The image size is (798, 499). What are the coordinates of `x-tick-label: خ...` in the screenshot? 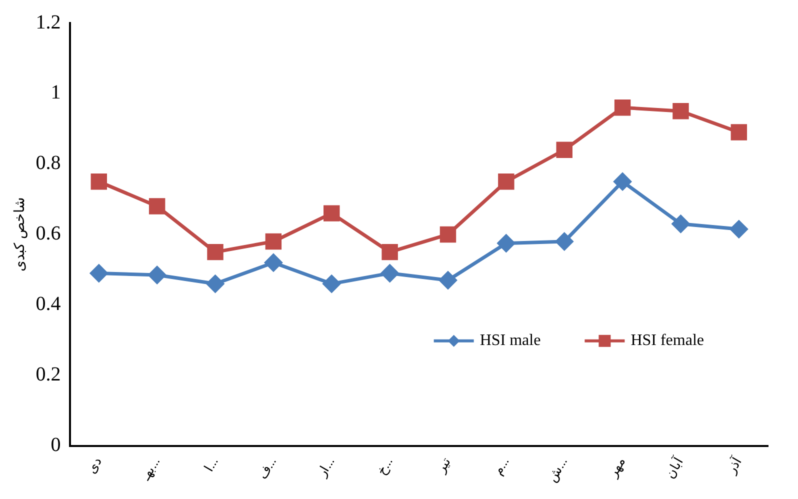 It's located at (385, 466).